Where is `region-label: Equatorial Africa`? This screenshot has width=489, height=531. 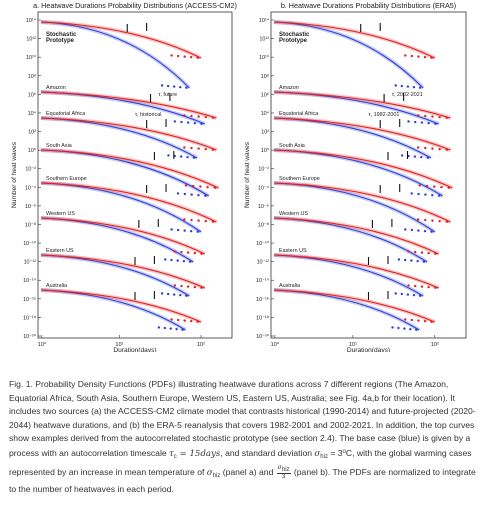 region-label: Equatorial Africa is located at coordinates (65, 114).